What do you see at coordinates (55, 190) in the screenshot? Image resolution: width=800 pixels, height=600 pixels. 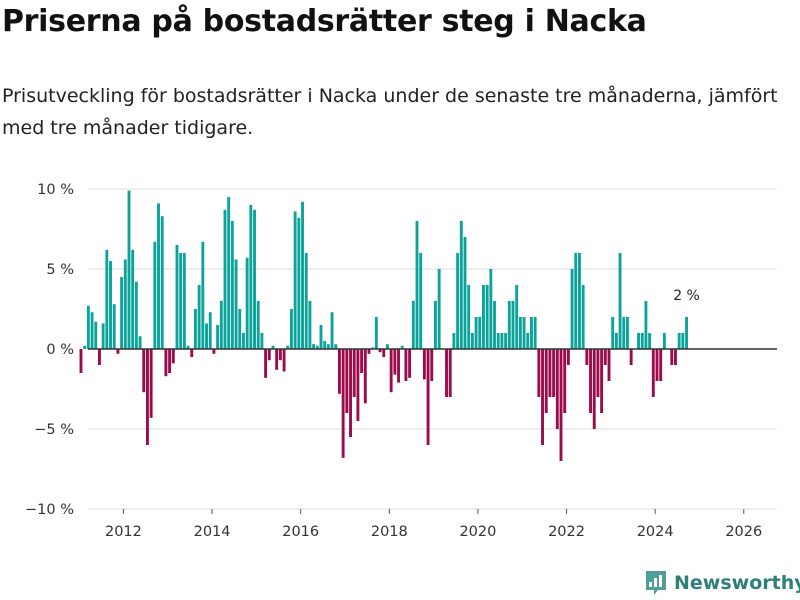 I see `y-tick-label: 10 %` at bounding box center [55, 190].